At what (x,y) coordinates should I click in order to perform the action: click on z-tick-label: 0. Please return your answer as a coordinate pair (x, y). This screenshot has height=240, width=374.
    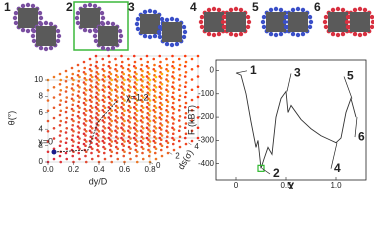
    Looking at the image, I should click on (158, 165).